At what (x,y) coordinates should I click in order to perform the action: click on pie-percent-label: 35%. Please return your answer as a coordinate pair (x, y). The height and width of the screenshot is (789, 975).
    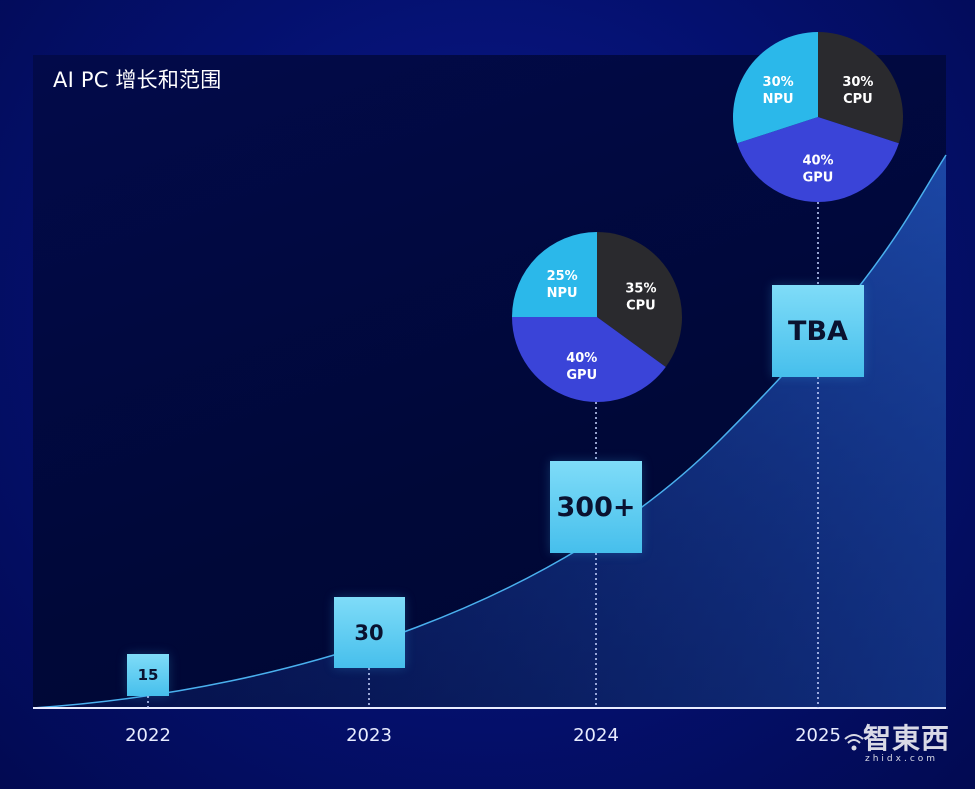
    Looking at the image, I should click on (640, 289).